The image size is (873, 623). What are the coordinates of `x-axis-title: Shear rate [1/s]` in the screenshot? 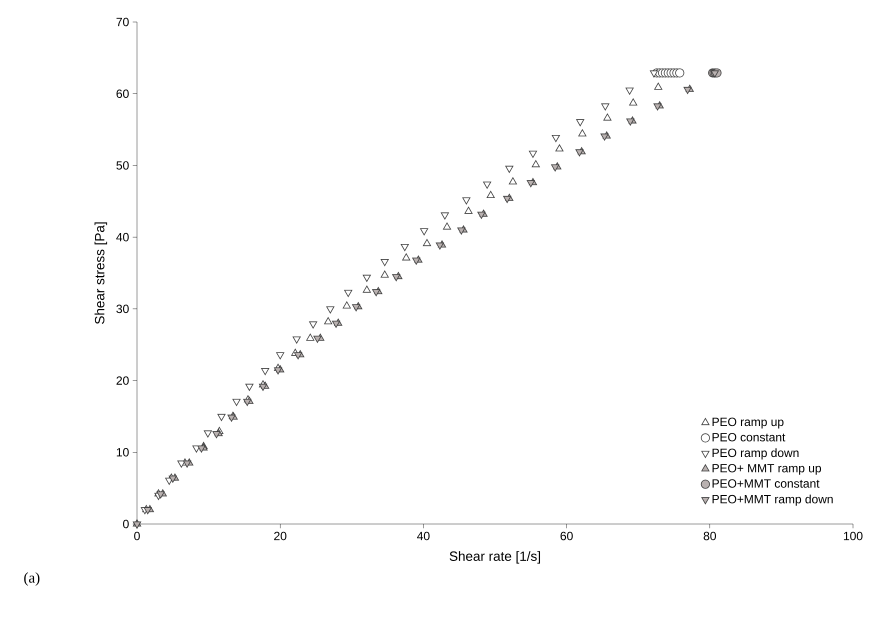 It's located at (495, 557).